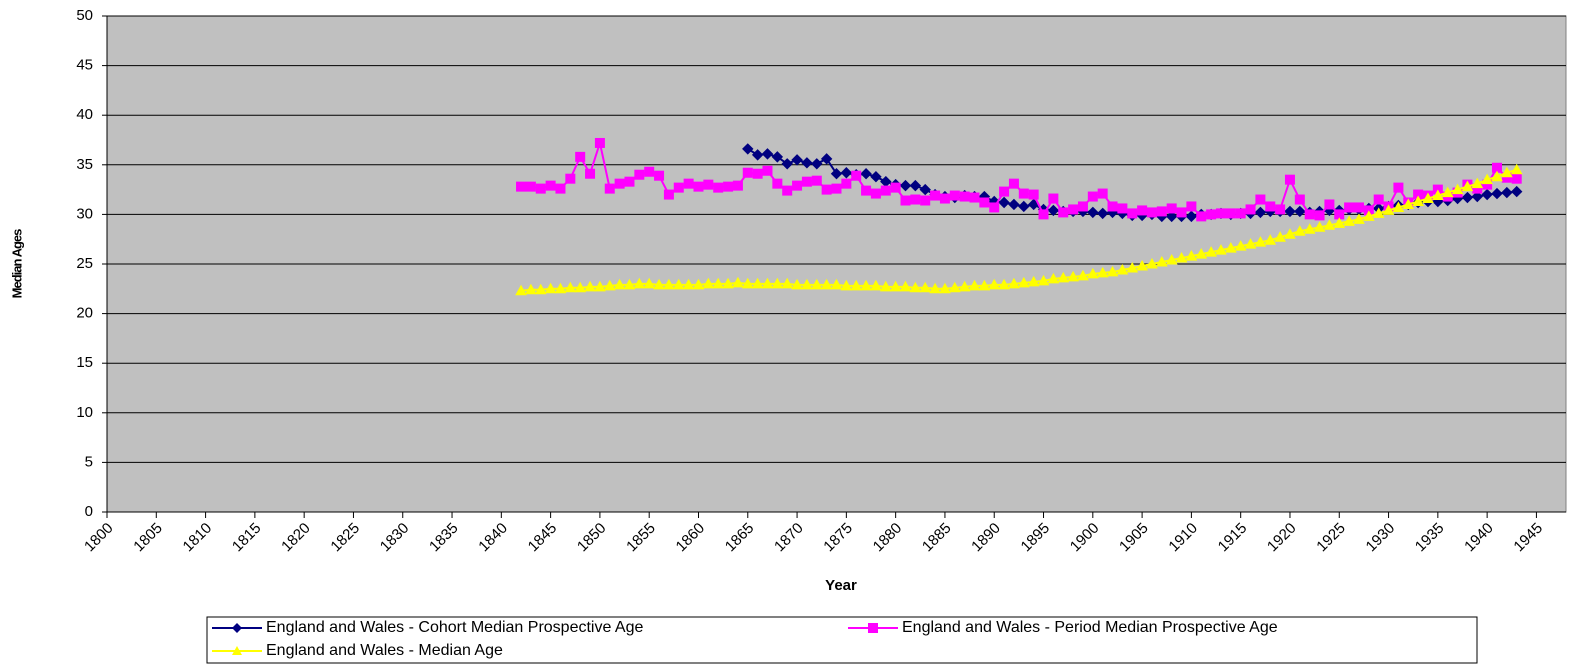 Image resolution: width=1576 pixels, height=672 pixels. Describe the element at coordinates (1036, 538) in the screenshot. I see `x-tick-label: 1895` at that location.